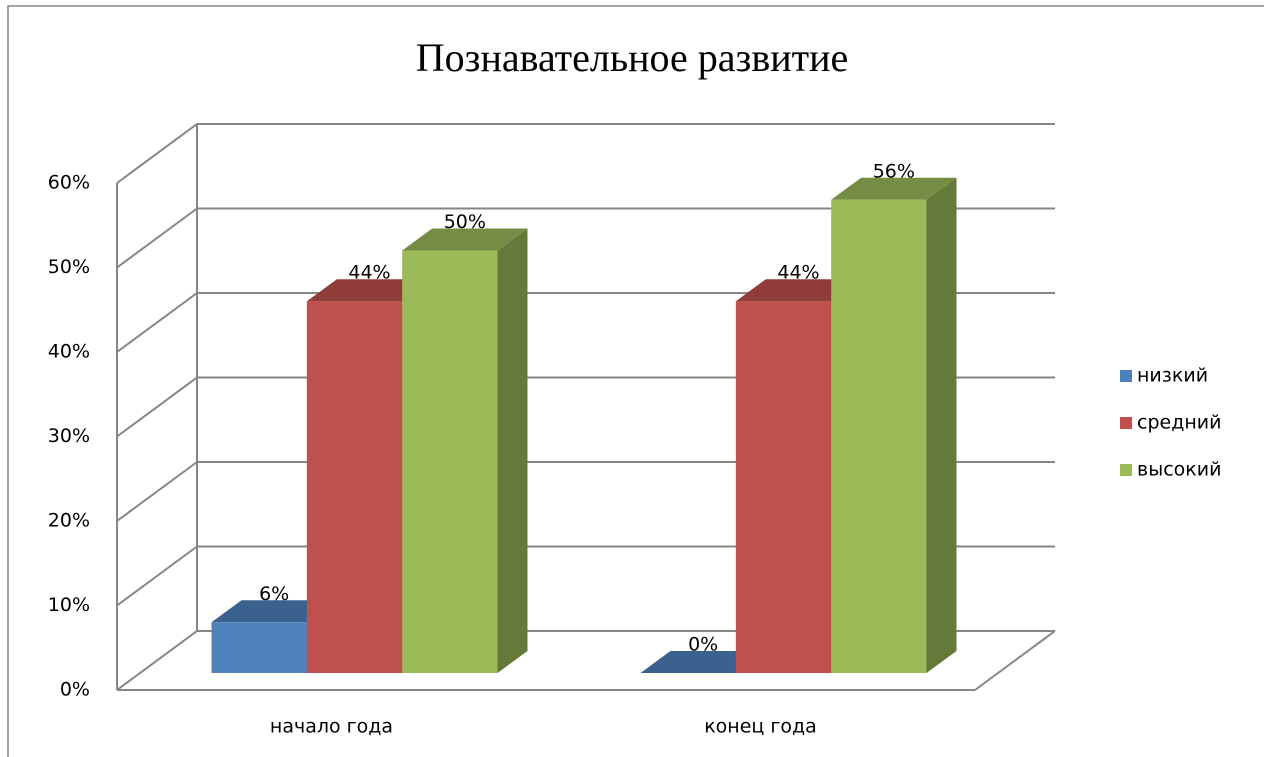 The image size is (1264, 757). Describe the element at coordinates (1015, 660) in the screenshot. I see `floor-right` at that location.